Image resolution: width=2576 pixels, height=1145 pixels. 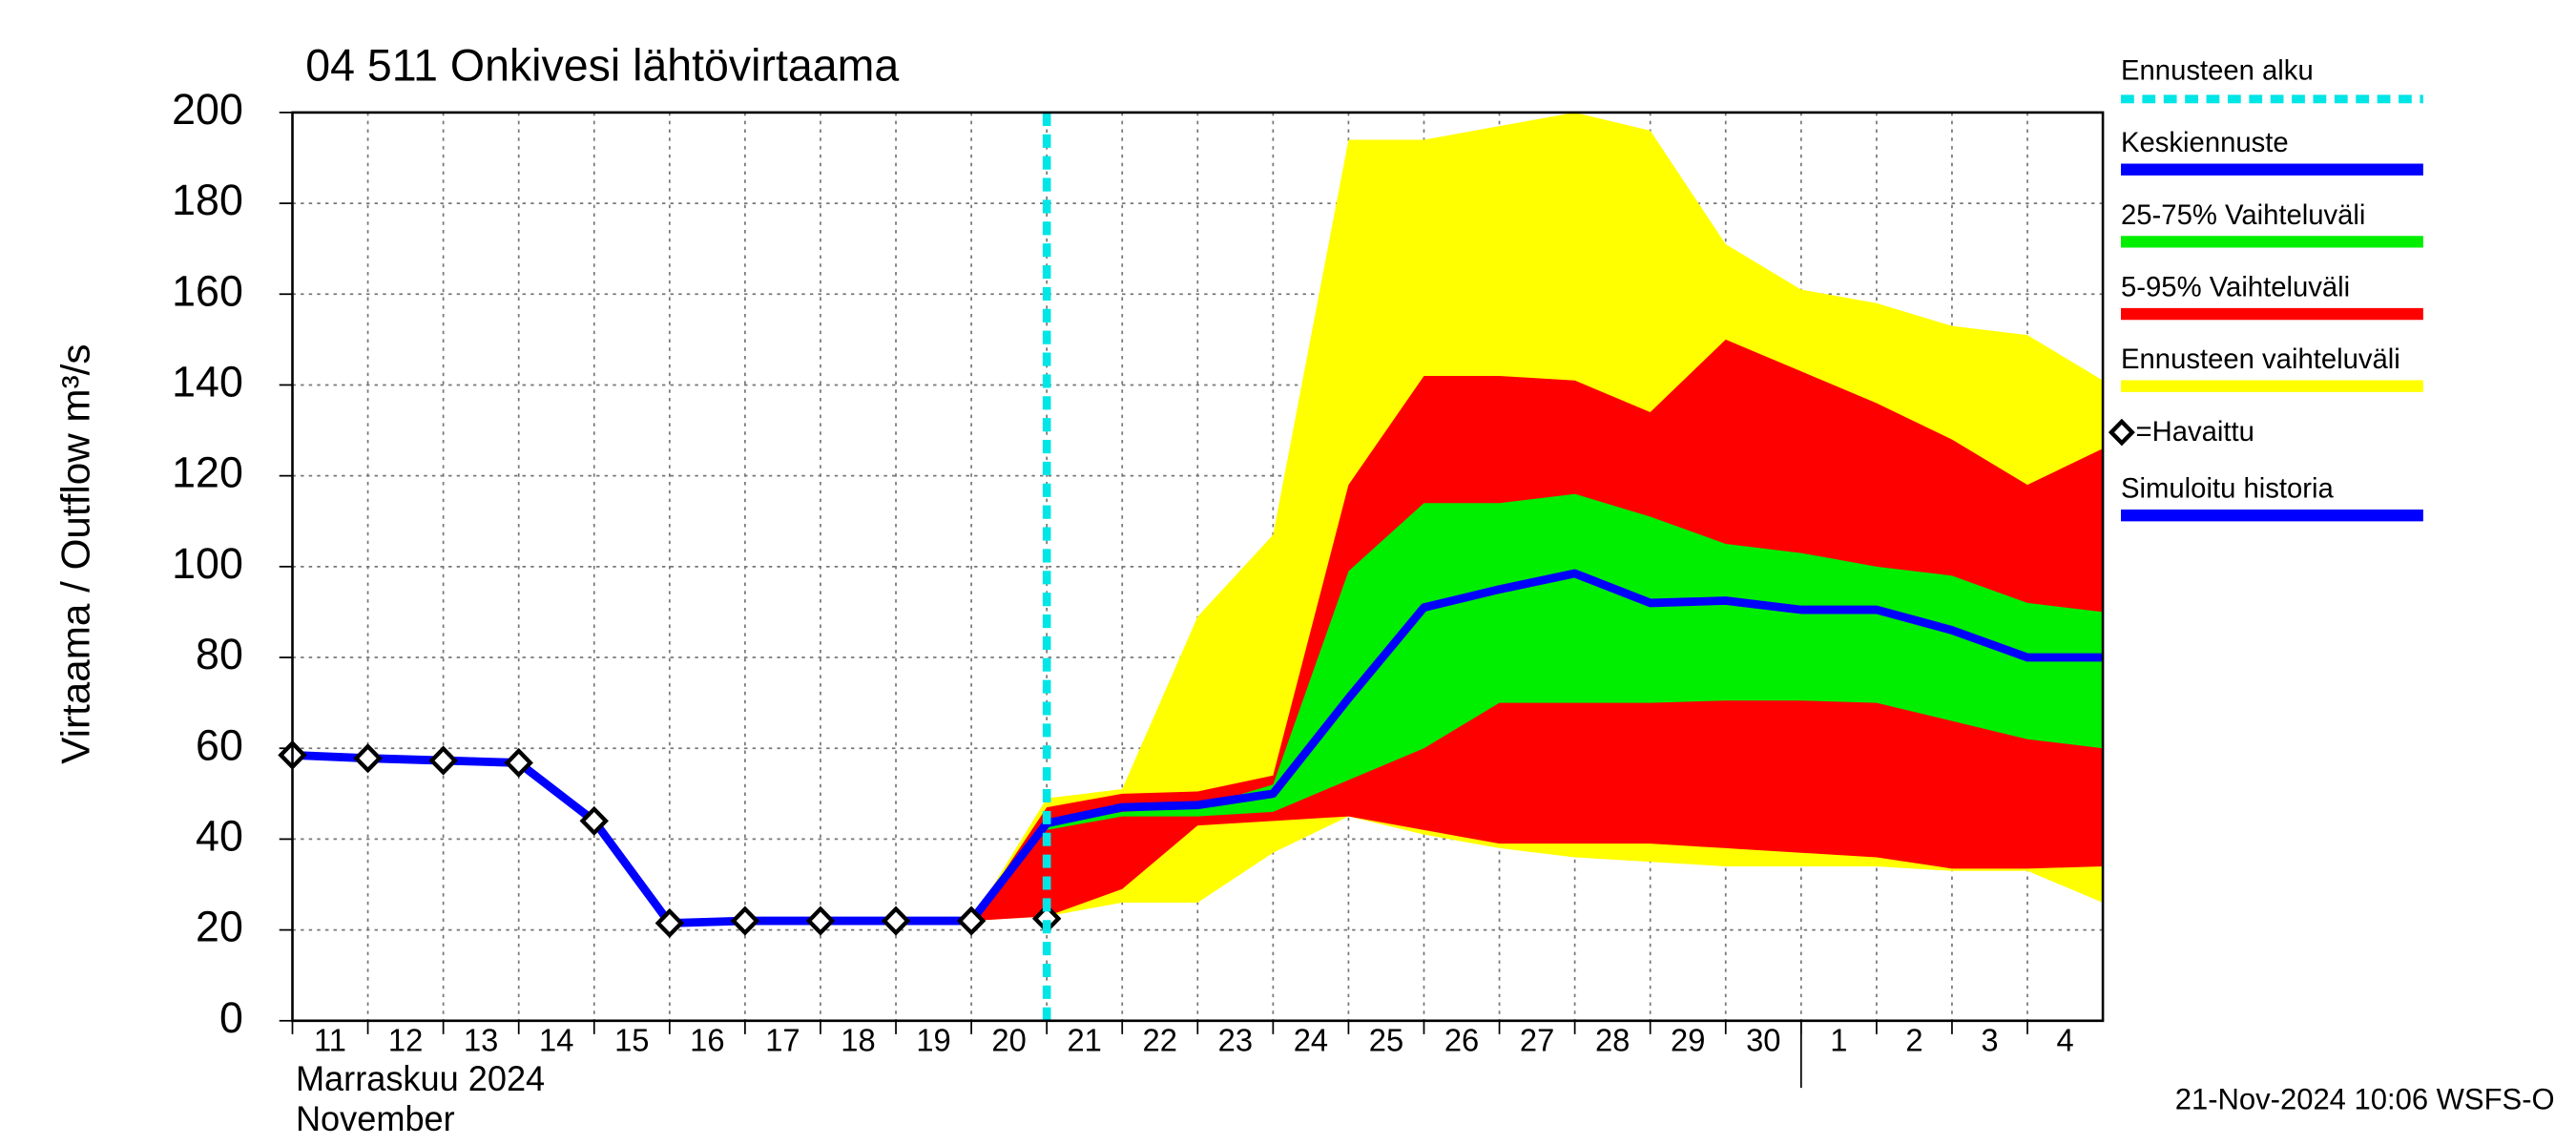 What do you see at coordinates (1763, 1040) in the screenshot?
I see `x-tick-label: 30` at bounding box center [1763, 1040].